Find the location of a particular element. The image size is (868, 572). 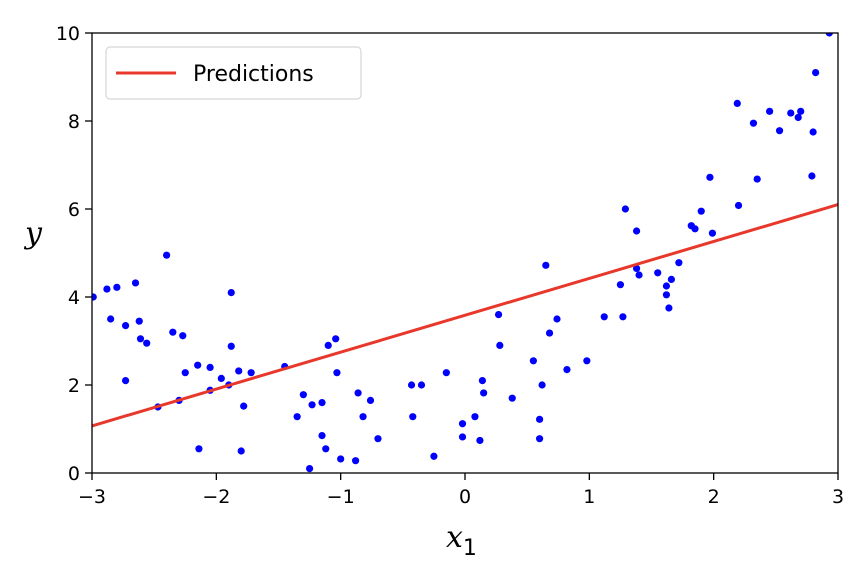

x-tick-label: 1 is located at coordinates (589, 497).